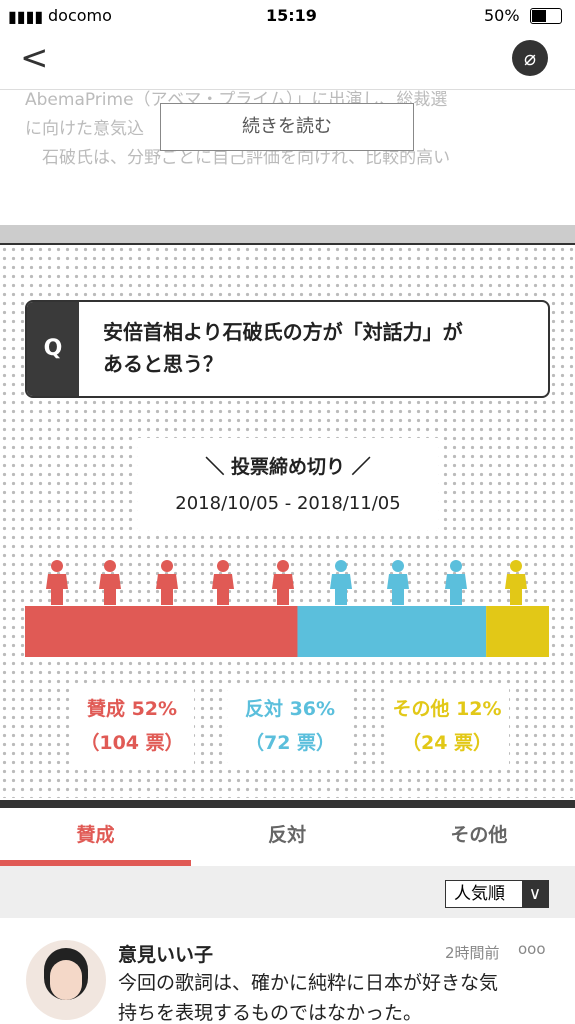 This screenshot has height=1024, width=575. I want to click on question-box: Q 安倍首相より石破氏の方が「対話力」が あると思う？, so click(287, 349).